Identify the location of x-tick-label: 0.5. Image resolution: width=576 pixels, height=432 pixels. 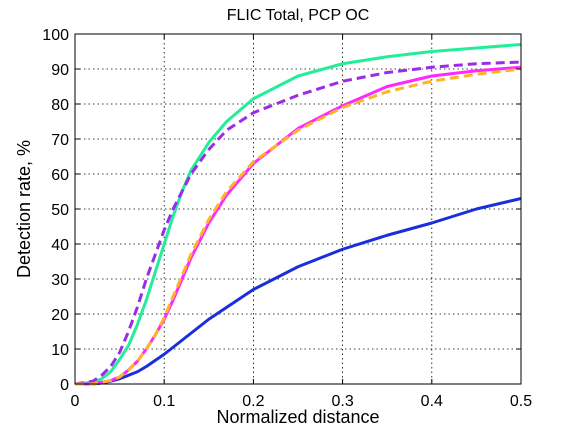
(521, 401).